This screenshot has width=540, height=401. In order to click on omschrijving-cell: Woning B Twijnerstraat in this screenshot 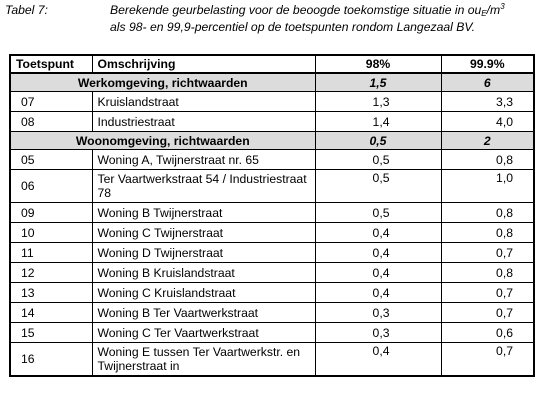, I will do `click(203, 212)`.